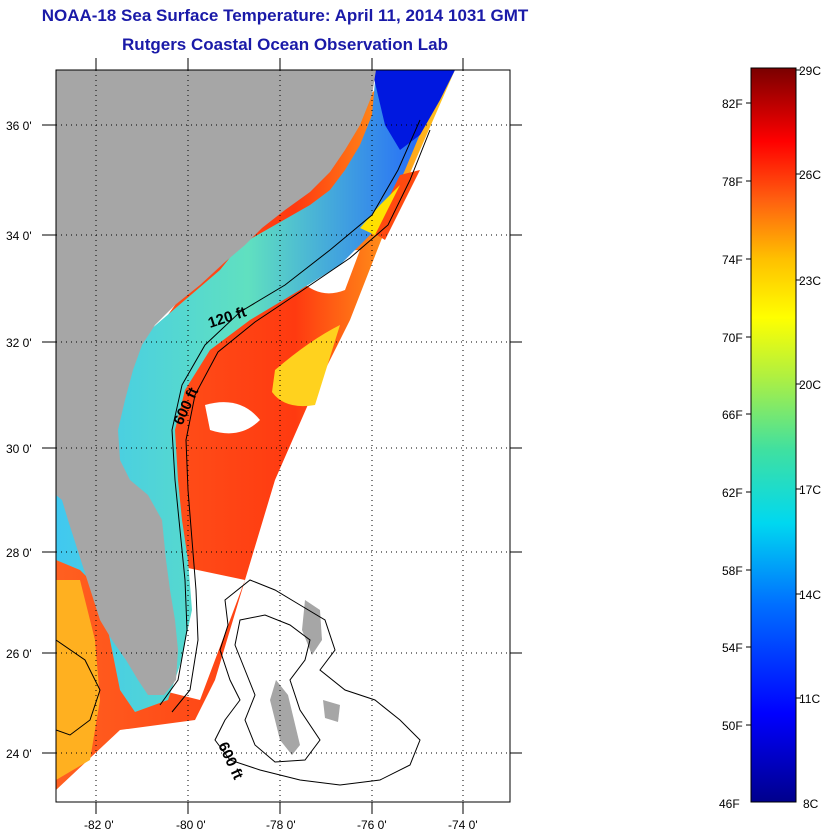  What do you see at coordinates (99, 825) in the screenshot?
I see `lon-label: -82 0'` at bounding box center [99, 825].